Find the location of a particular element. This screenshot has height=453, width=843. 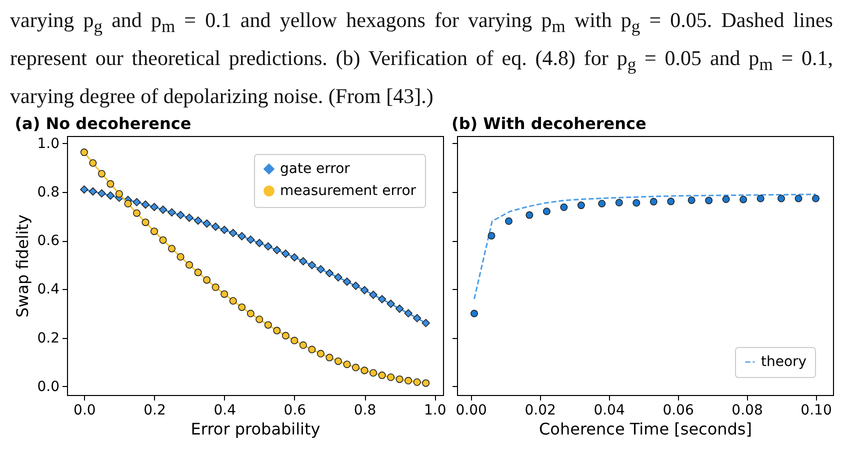

y-tick-label: 0.0 is located at coordinates (48, 386).